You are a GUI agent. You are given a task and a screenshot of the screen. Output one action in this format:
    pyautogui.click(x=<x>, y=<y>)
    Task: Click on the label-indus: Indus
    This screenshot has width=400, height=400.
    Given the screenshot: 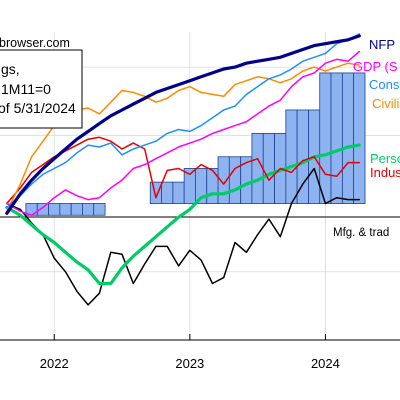 What is the action you would take?
    pyautogui.click(x=385, y=172)
    